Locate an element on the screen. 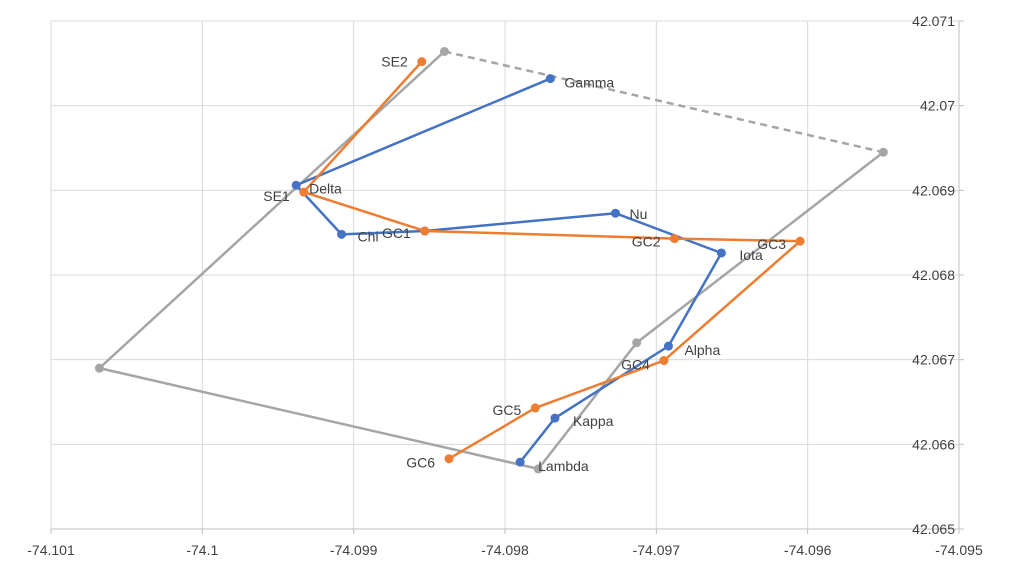 Image resolution: width=1010 pixels, height=583 pixels. x-tick-label: -74.099 is located at coordinates (354, 550).